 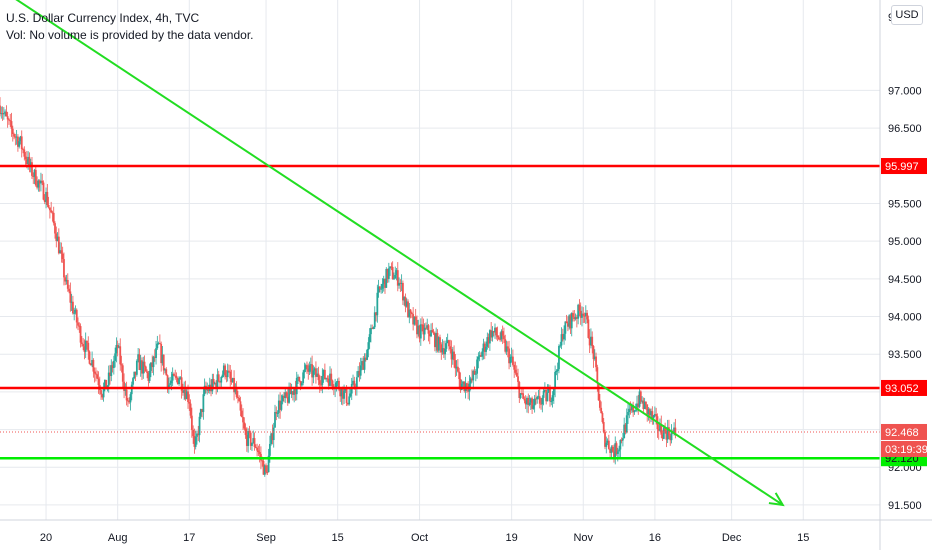 I want to click on time-tick-label: 15, so click(x=338, y=538).